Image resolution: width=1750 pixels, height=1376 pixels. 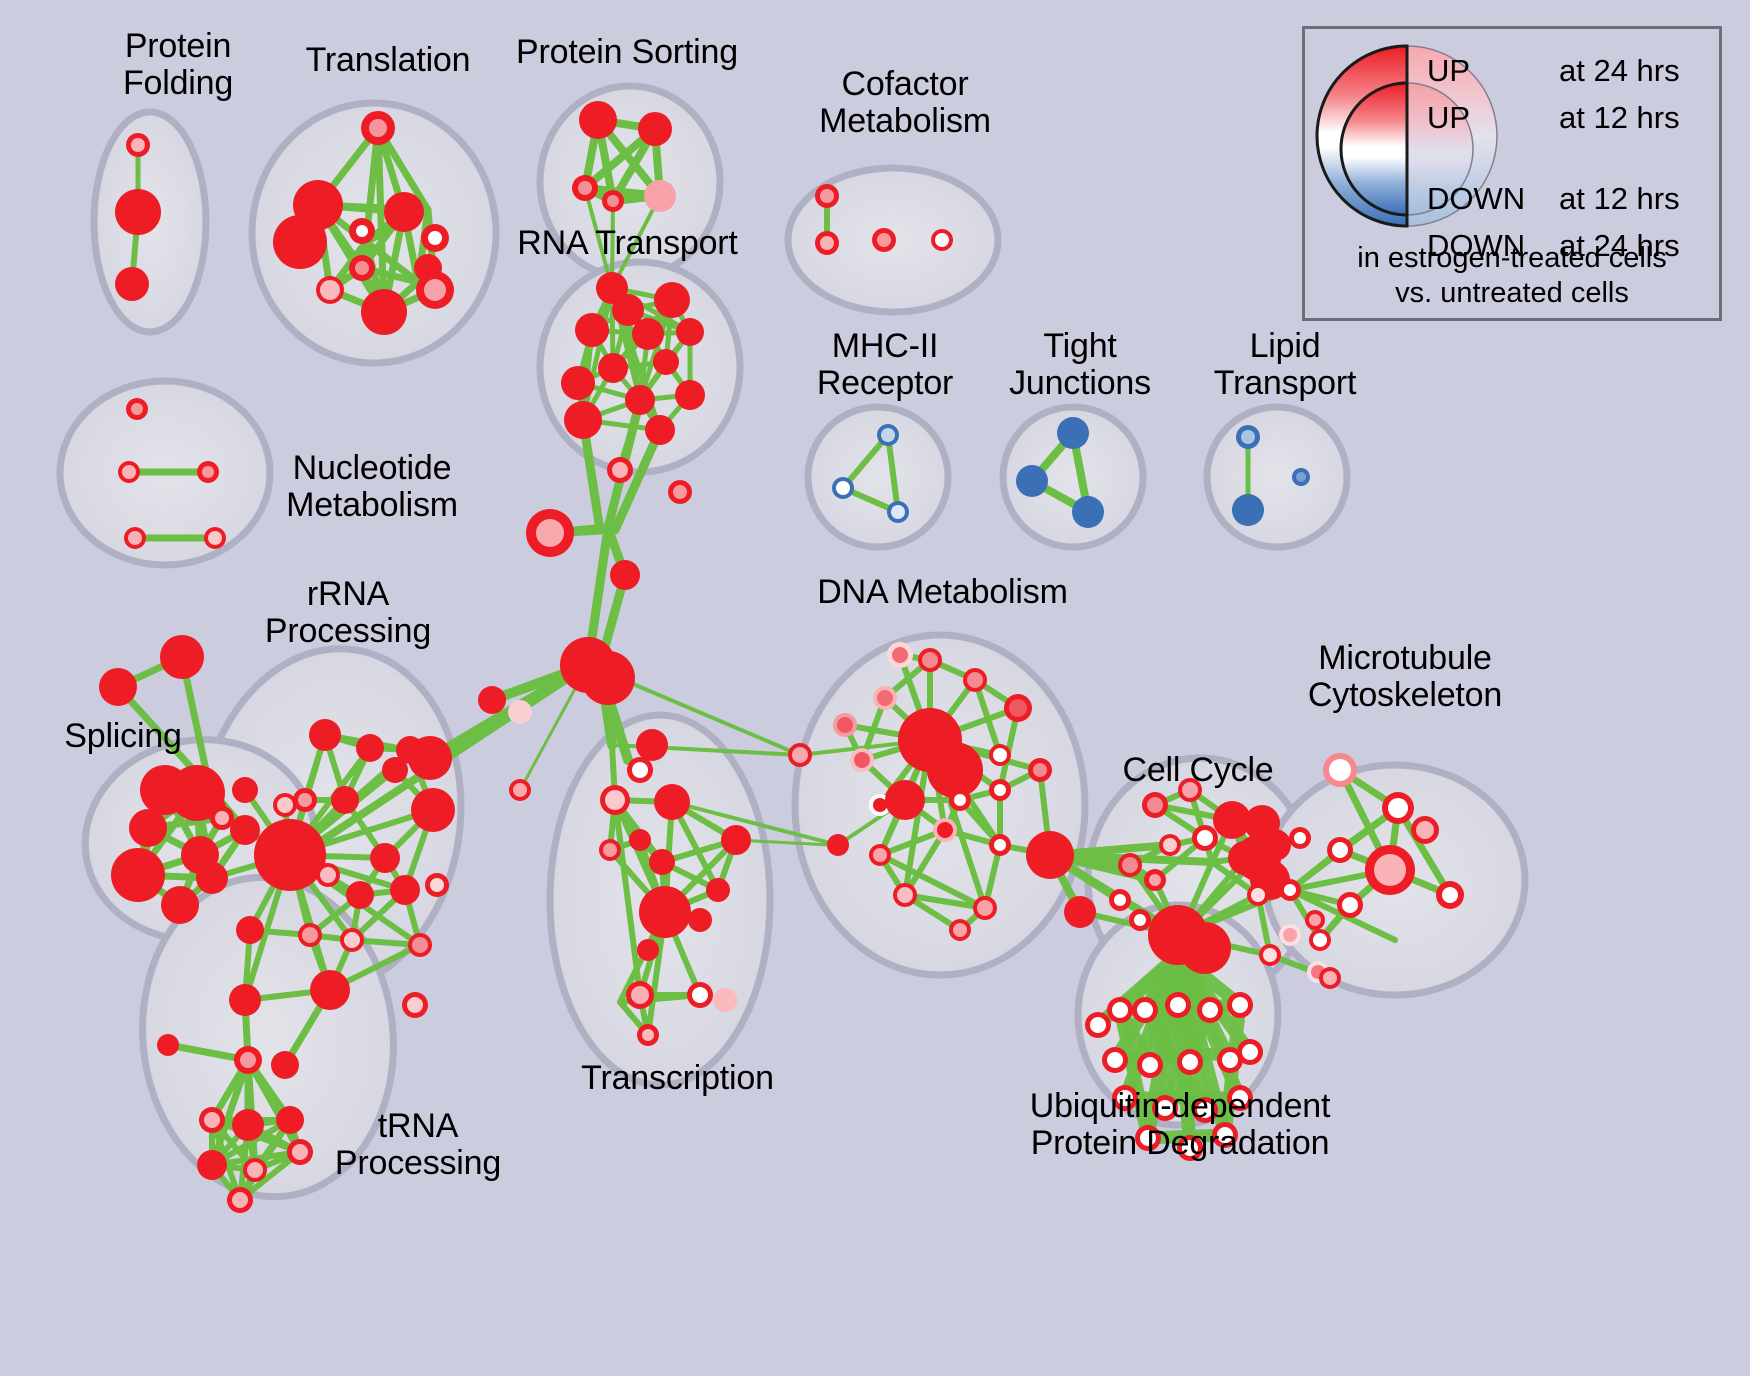 What do you see at coordinates (1476, 198) in the screenshot?
I see `legend-direction-down-12: DOWN` at bounding box center [1476, 198].